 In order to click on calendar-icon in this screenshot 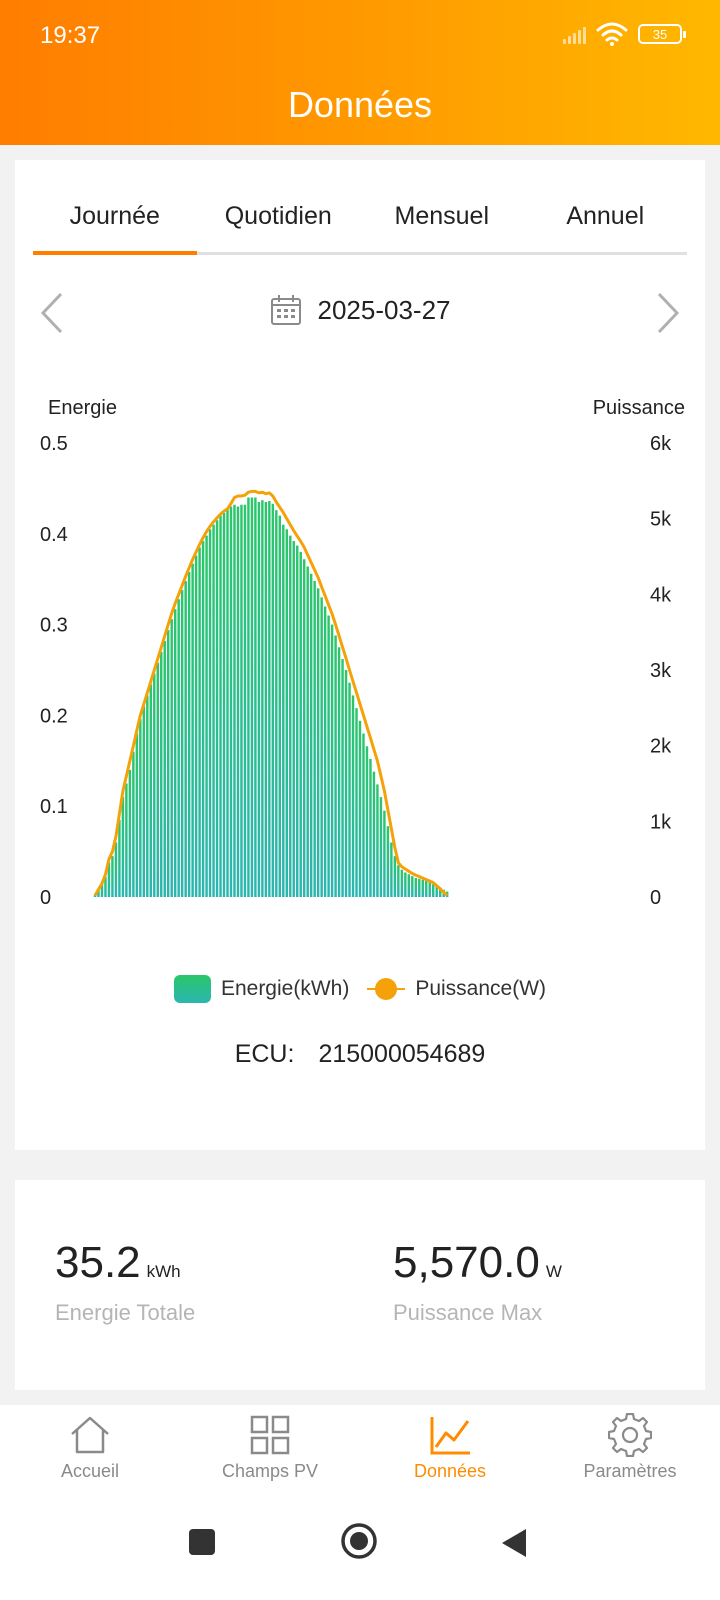, I will do `click(285, 310)`.